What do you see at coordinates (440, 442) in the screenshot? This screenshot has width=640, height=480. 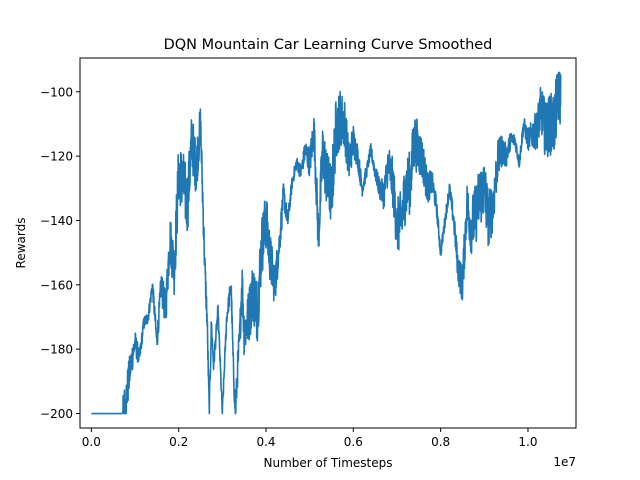 I see `x-tick-label: 0.8` at bounding box center [440, 442].